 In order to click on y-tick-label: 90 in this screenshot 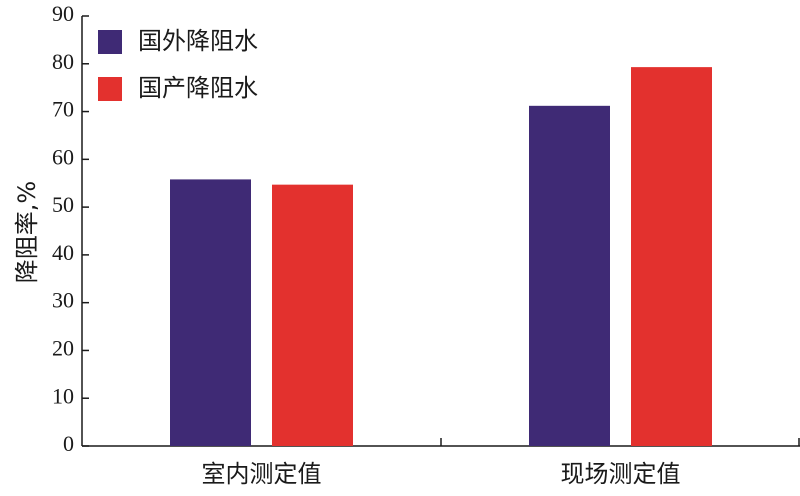, I will do `click(63, 13)`.